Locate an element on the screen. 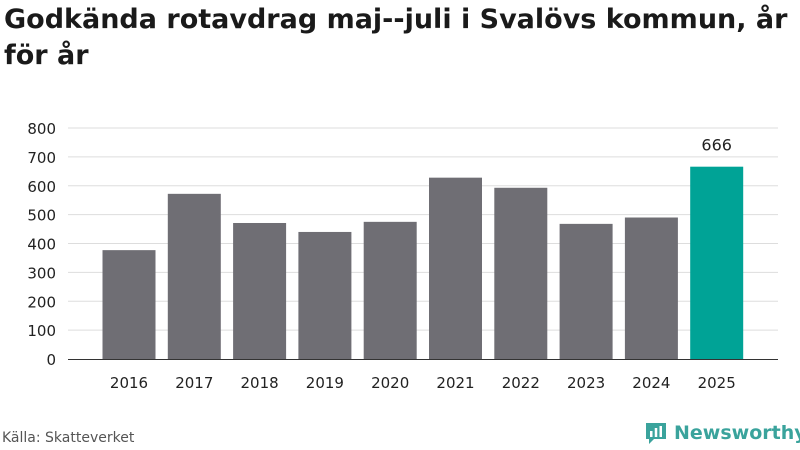 The image size is (800, 450). y-tick-label: 300 is located at coordinates (41, 273).